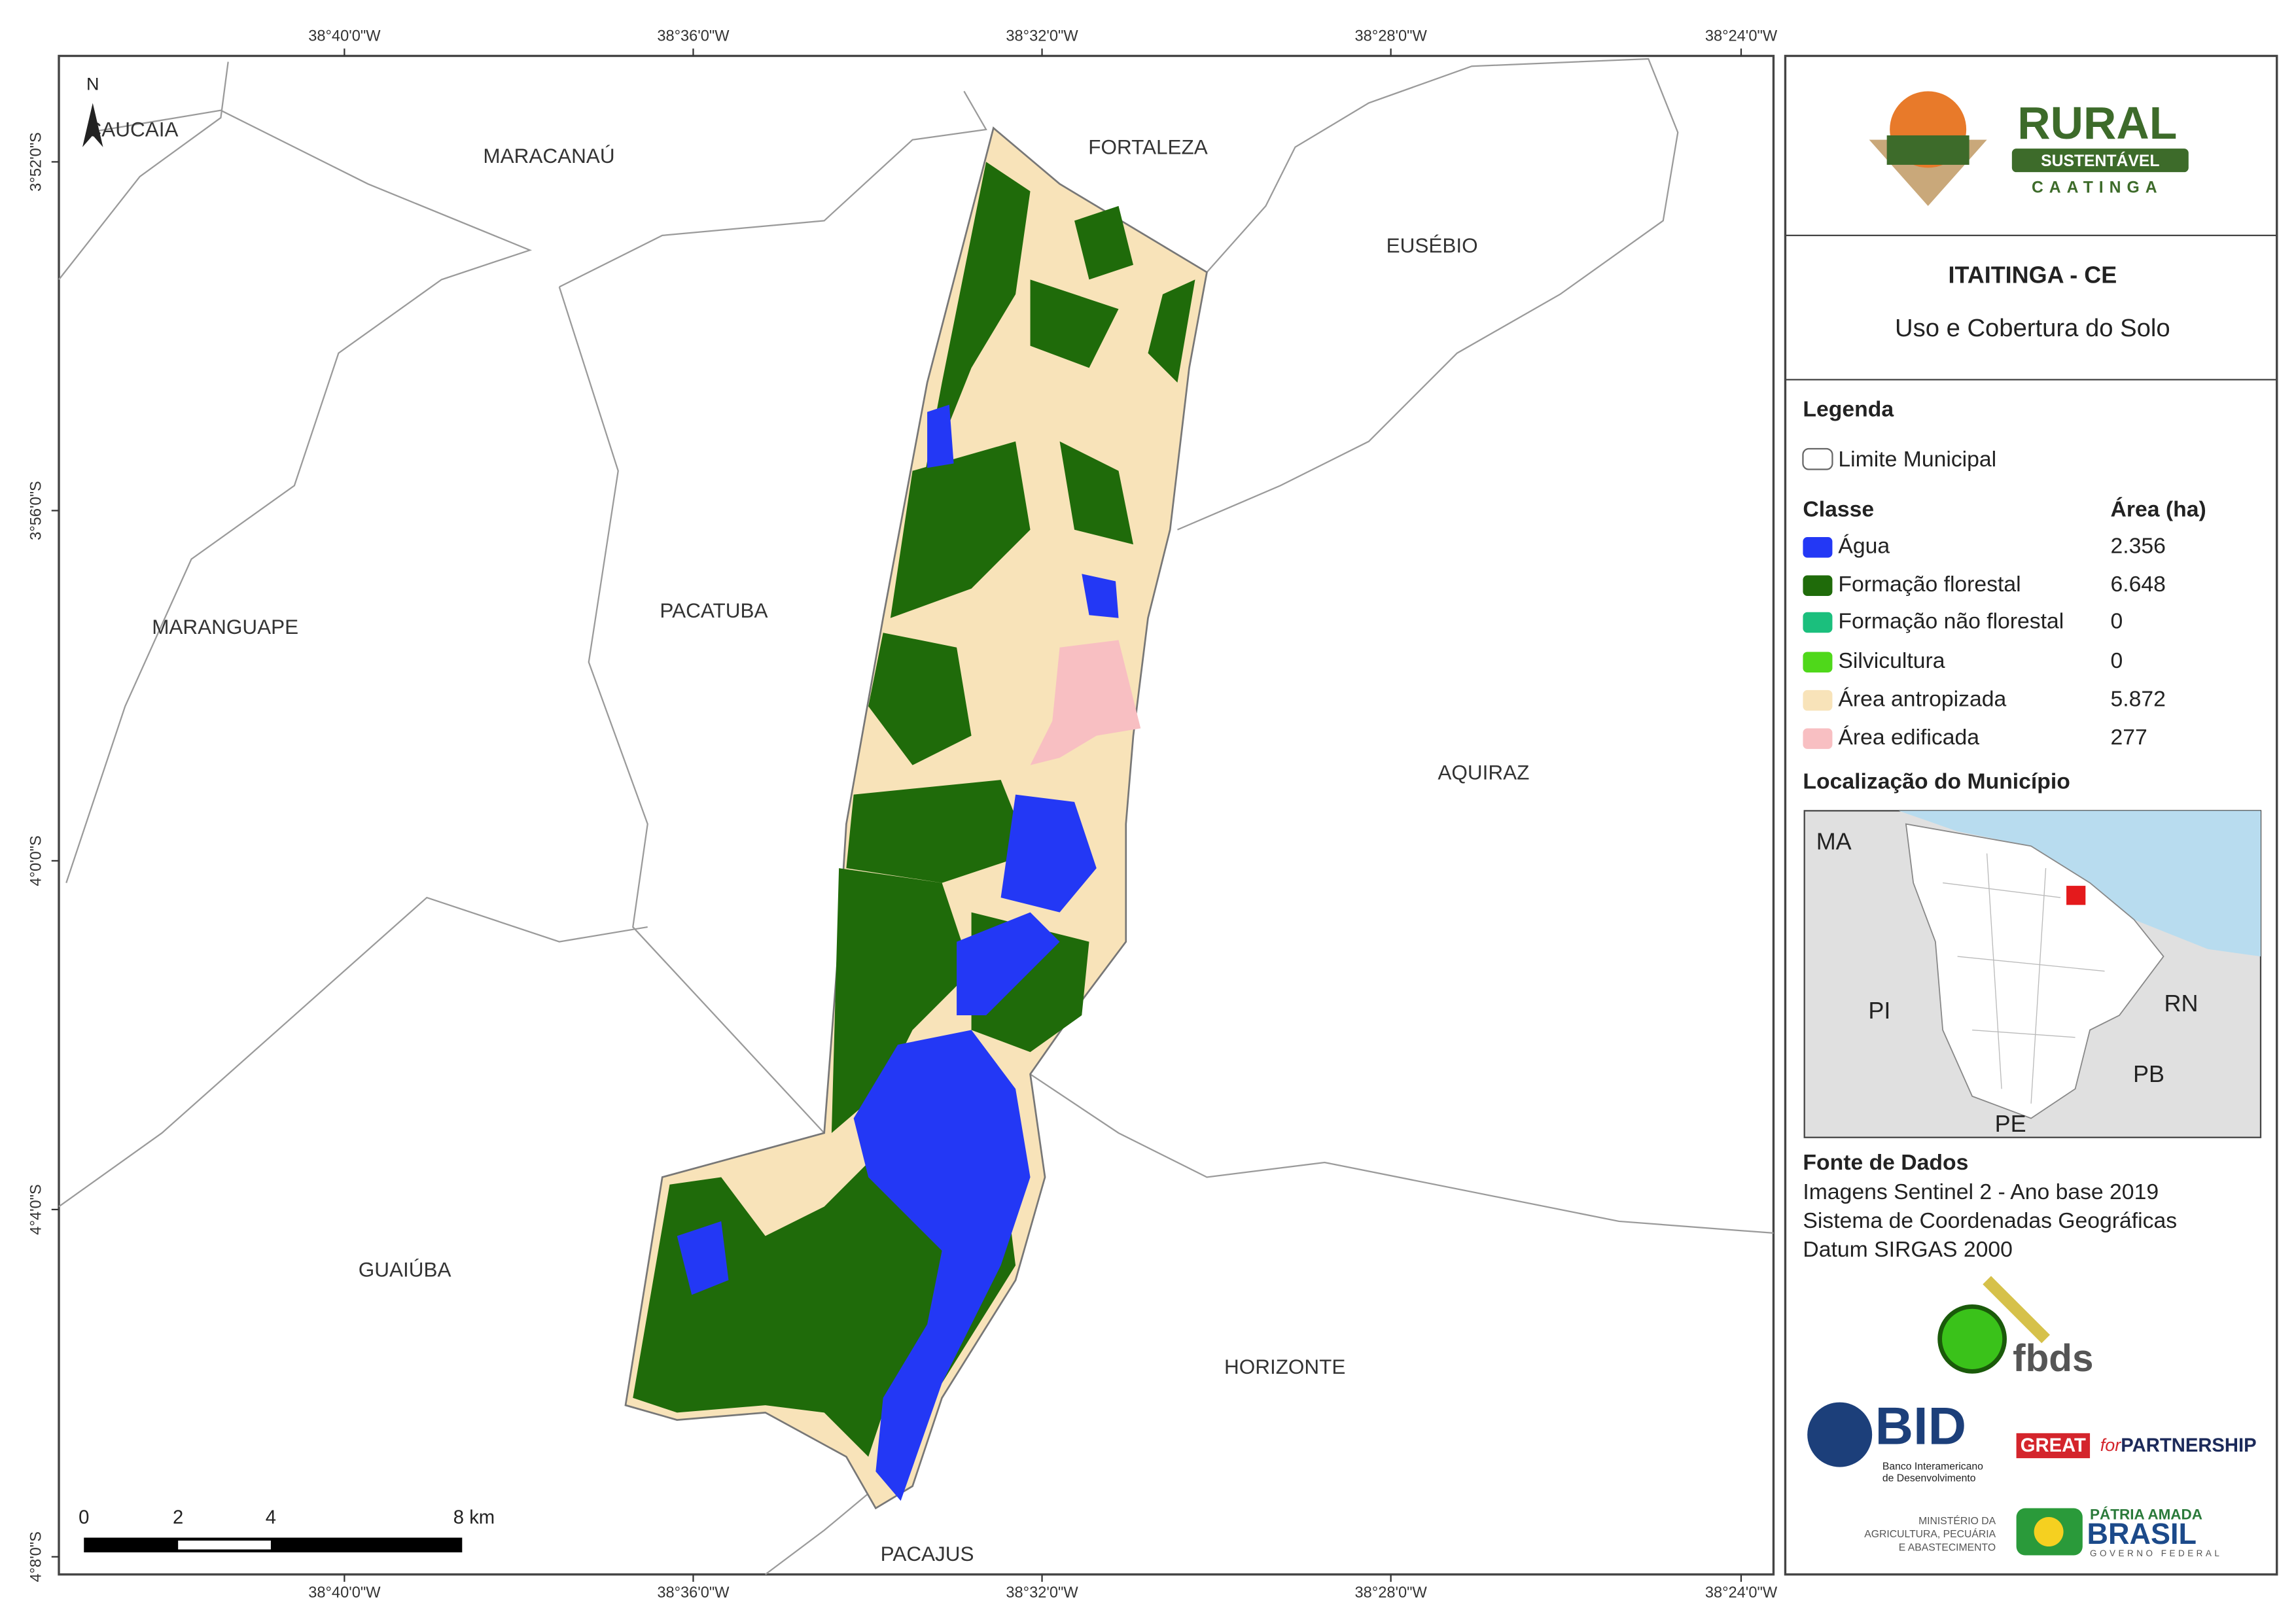 The width and height of the screenshot is (2296, 1623). What do you see at coordinates (1957, 1520) in the screenshot?
I see `ministry-line: MINISTÉRIO DA` at bounding box center [1957, 1520].